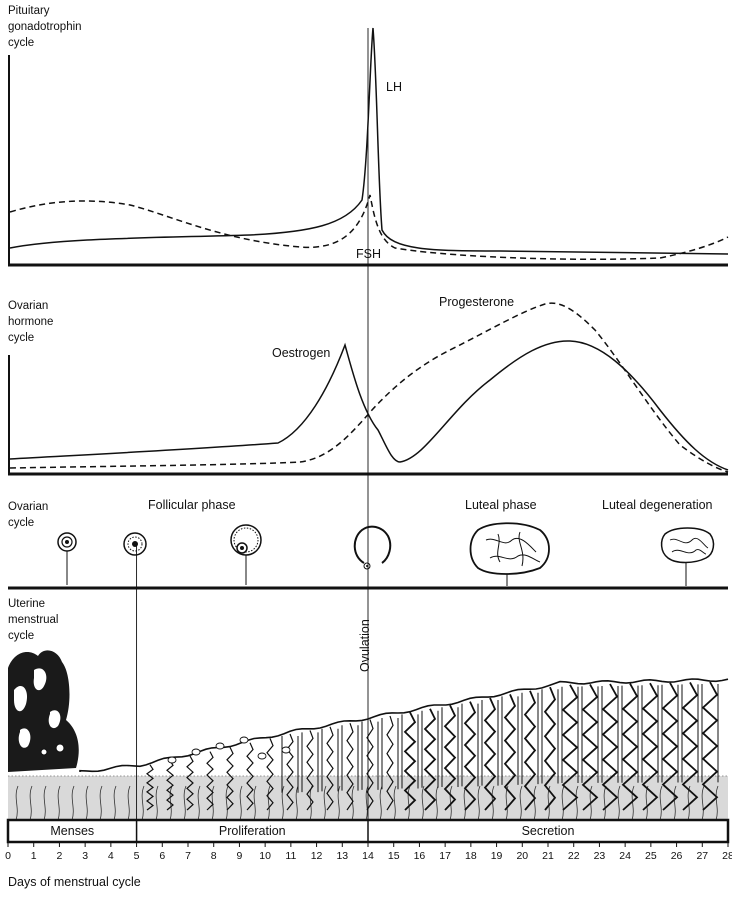 This screenshot has width=732, height=908. What do you see at coordinates (394, 856) in the screenshot?
I see `day-tick-label: 15` at bounding box center [394, 856].